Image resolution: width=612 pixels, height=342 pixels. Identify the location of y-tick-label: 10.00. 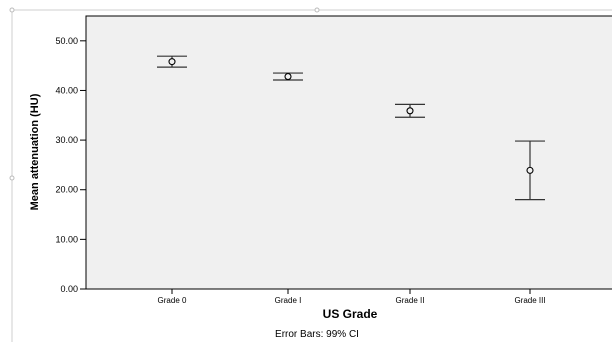
(66, 239).